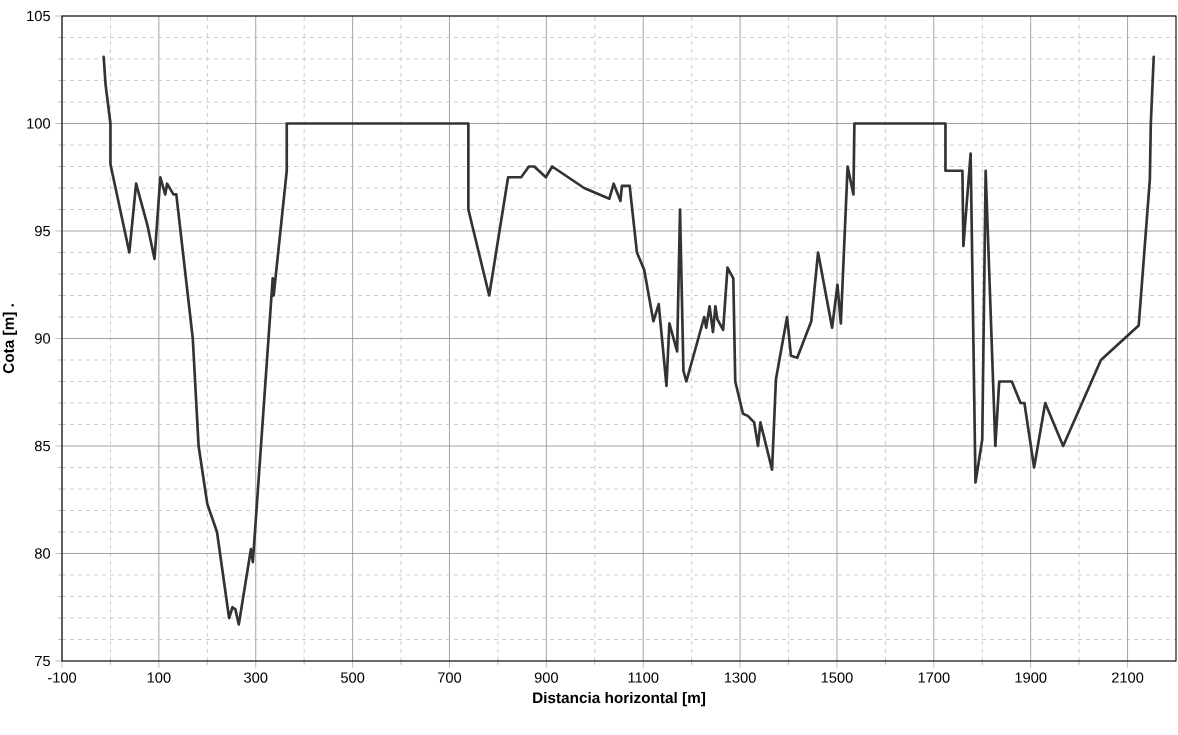 This screenshot has height=735, width=1178. I want to click on x-tick-label: 1700, so click(934, 677).